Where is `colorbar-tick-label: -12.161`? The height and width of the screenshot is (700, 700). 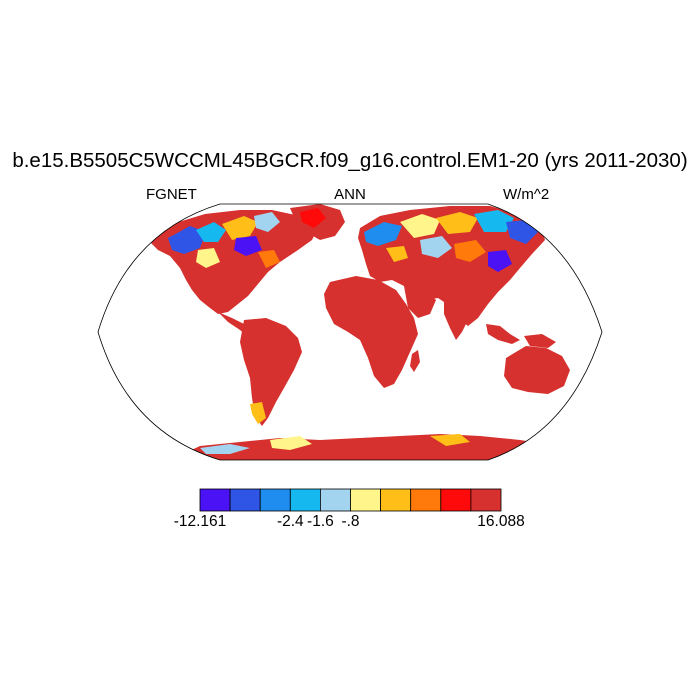
colorbar-tick-label: -12.161 is located at coordinates (200, 521).